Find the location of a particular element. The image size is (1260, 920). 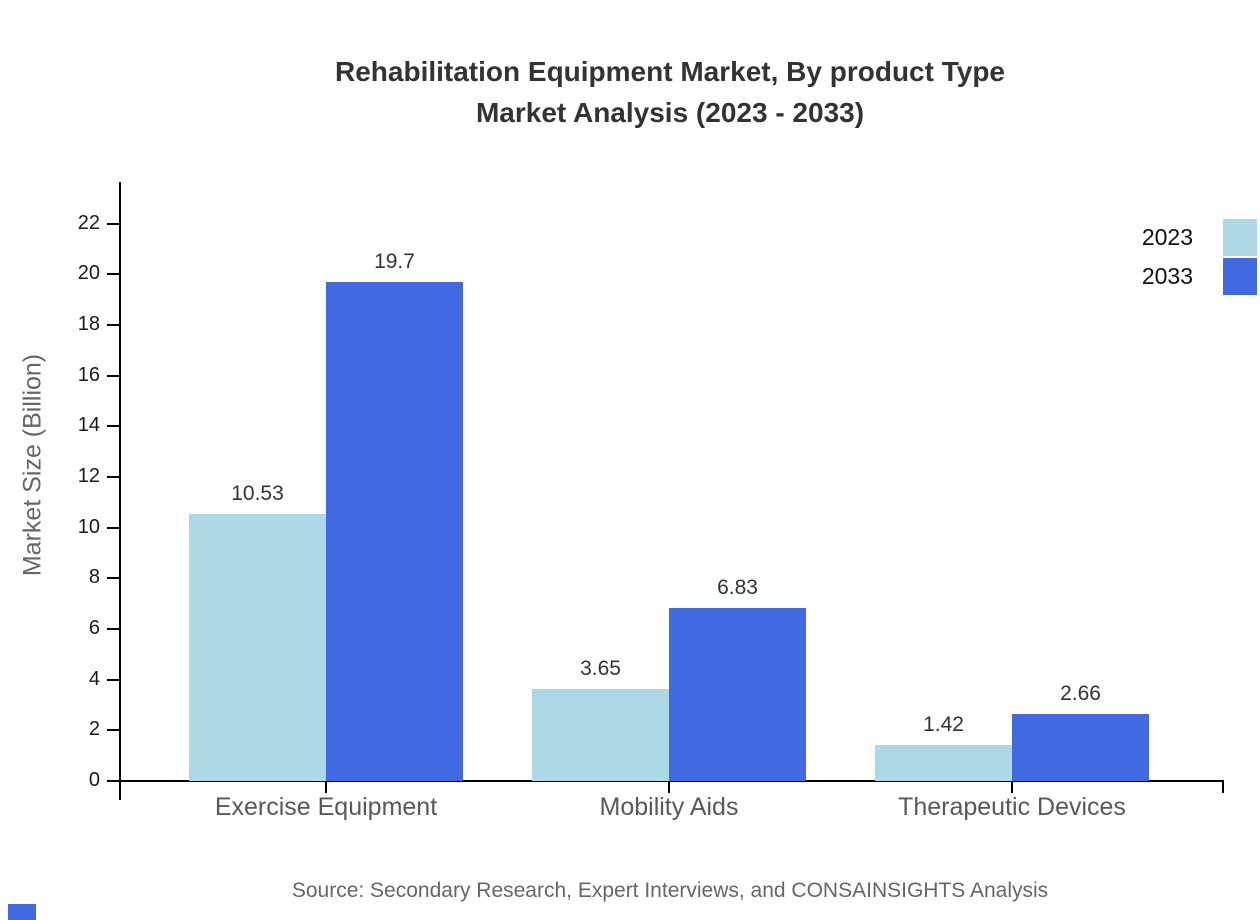

bar-value-2033-exercise-equipment: 19.7 is located at coordinates (394, 261).